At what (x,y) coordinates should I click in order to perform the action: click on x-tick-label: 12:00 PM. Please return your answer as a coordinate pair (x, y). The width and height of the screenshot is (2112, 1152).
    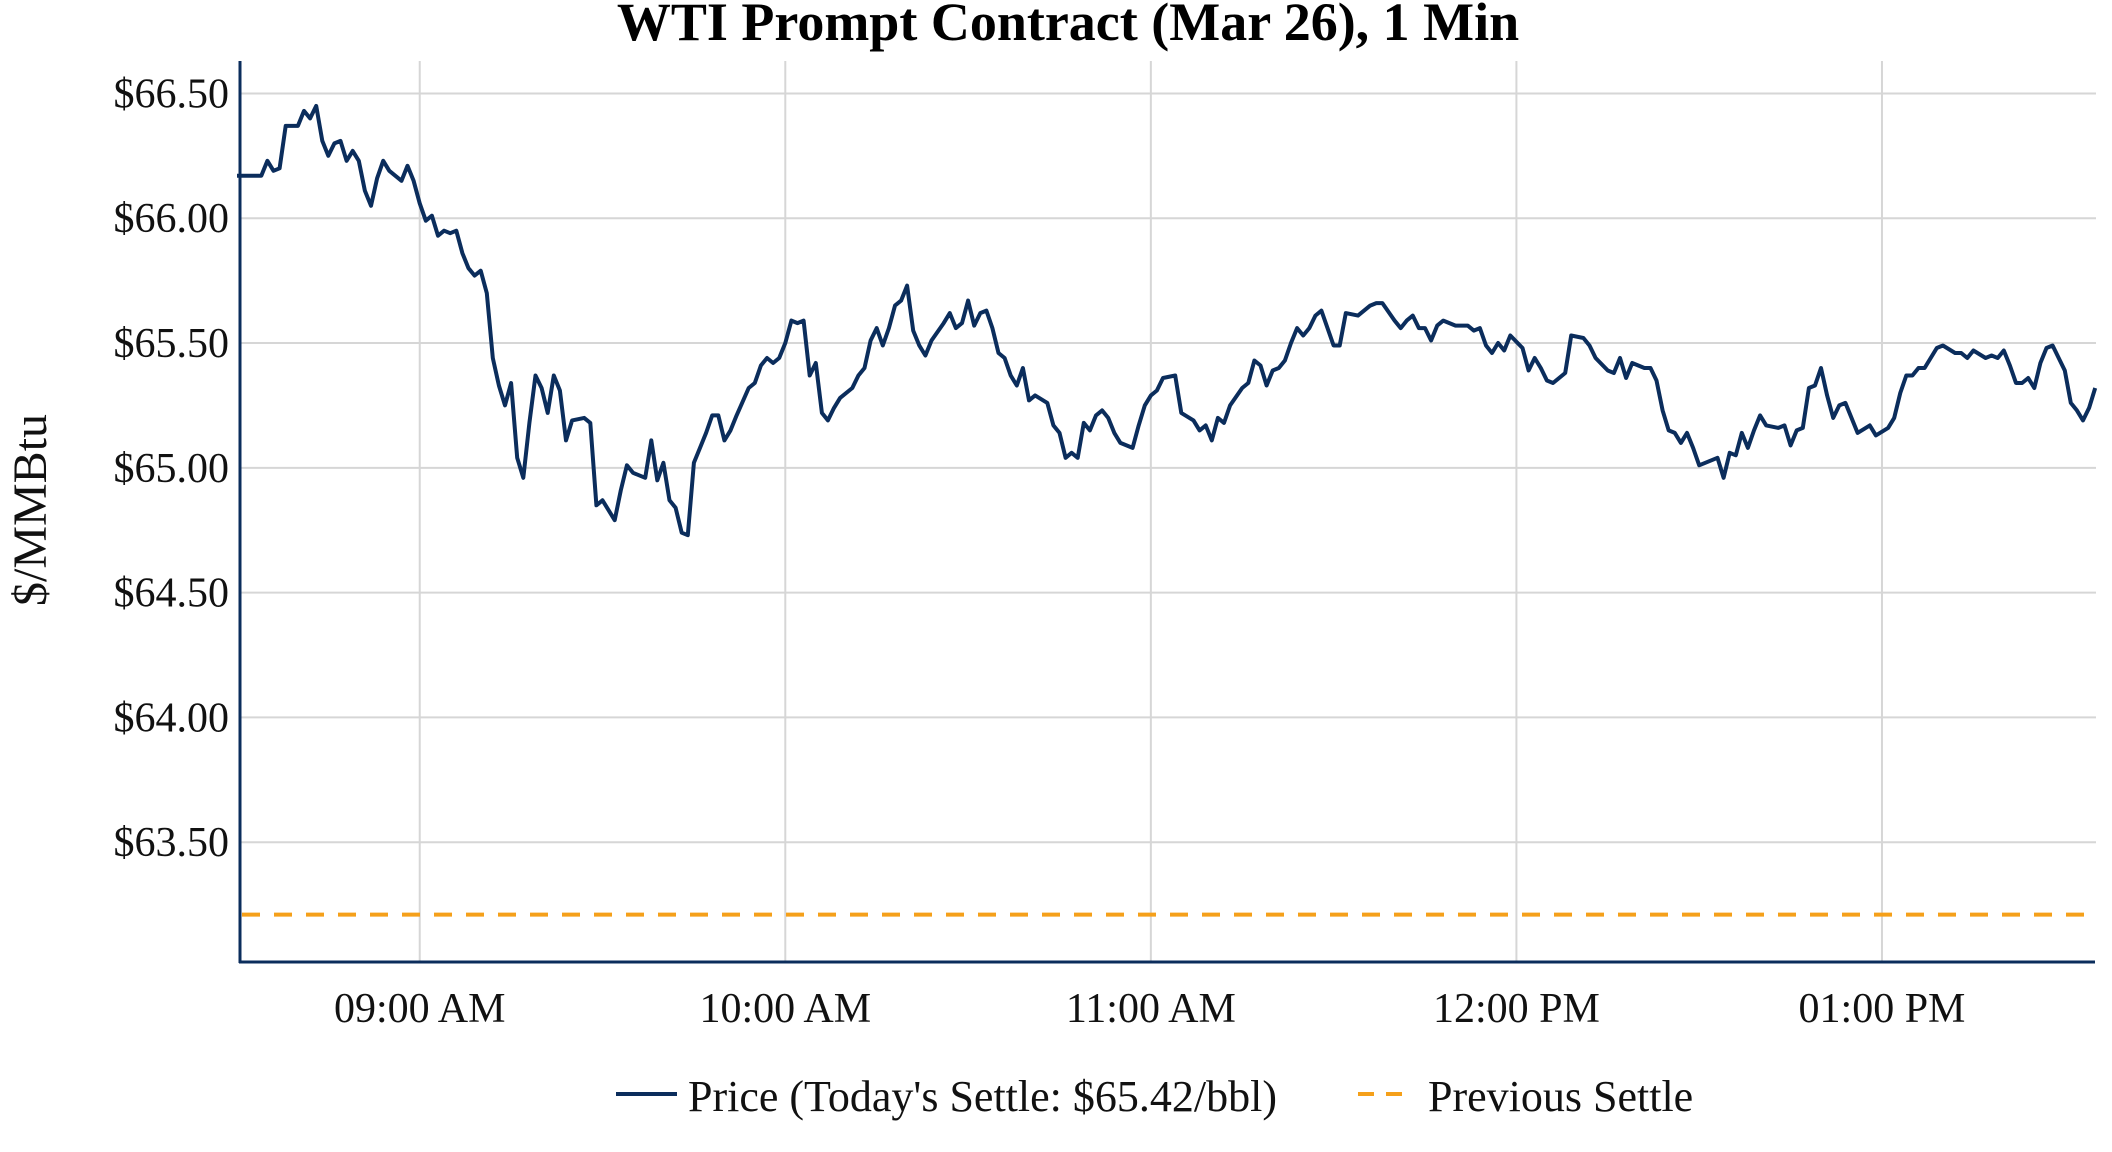
    Looking at the image, I should click on (1516, 1009).